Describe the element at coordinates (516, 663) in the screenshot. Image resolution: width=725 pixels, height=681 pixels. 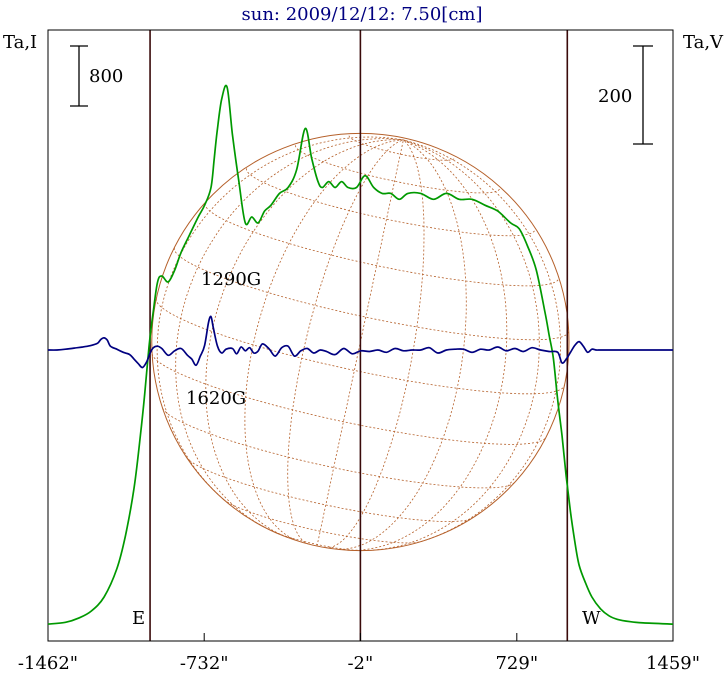
I see `x-tick-label: 729"` at that location.